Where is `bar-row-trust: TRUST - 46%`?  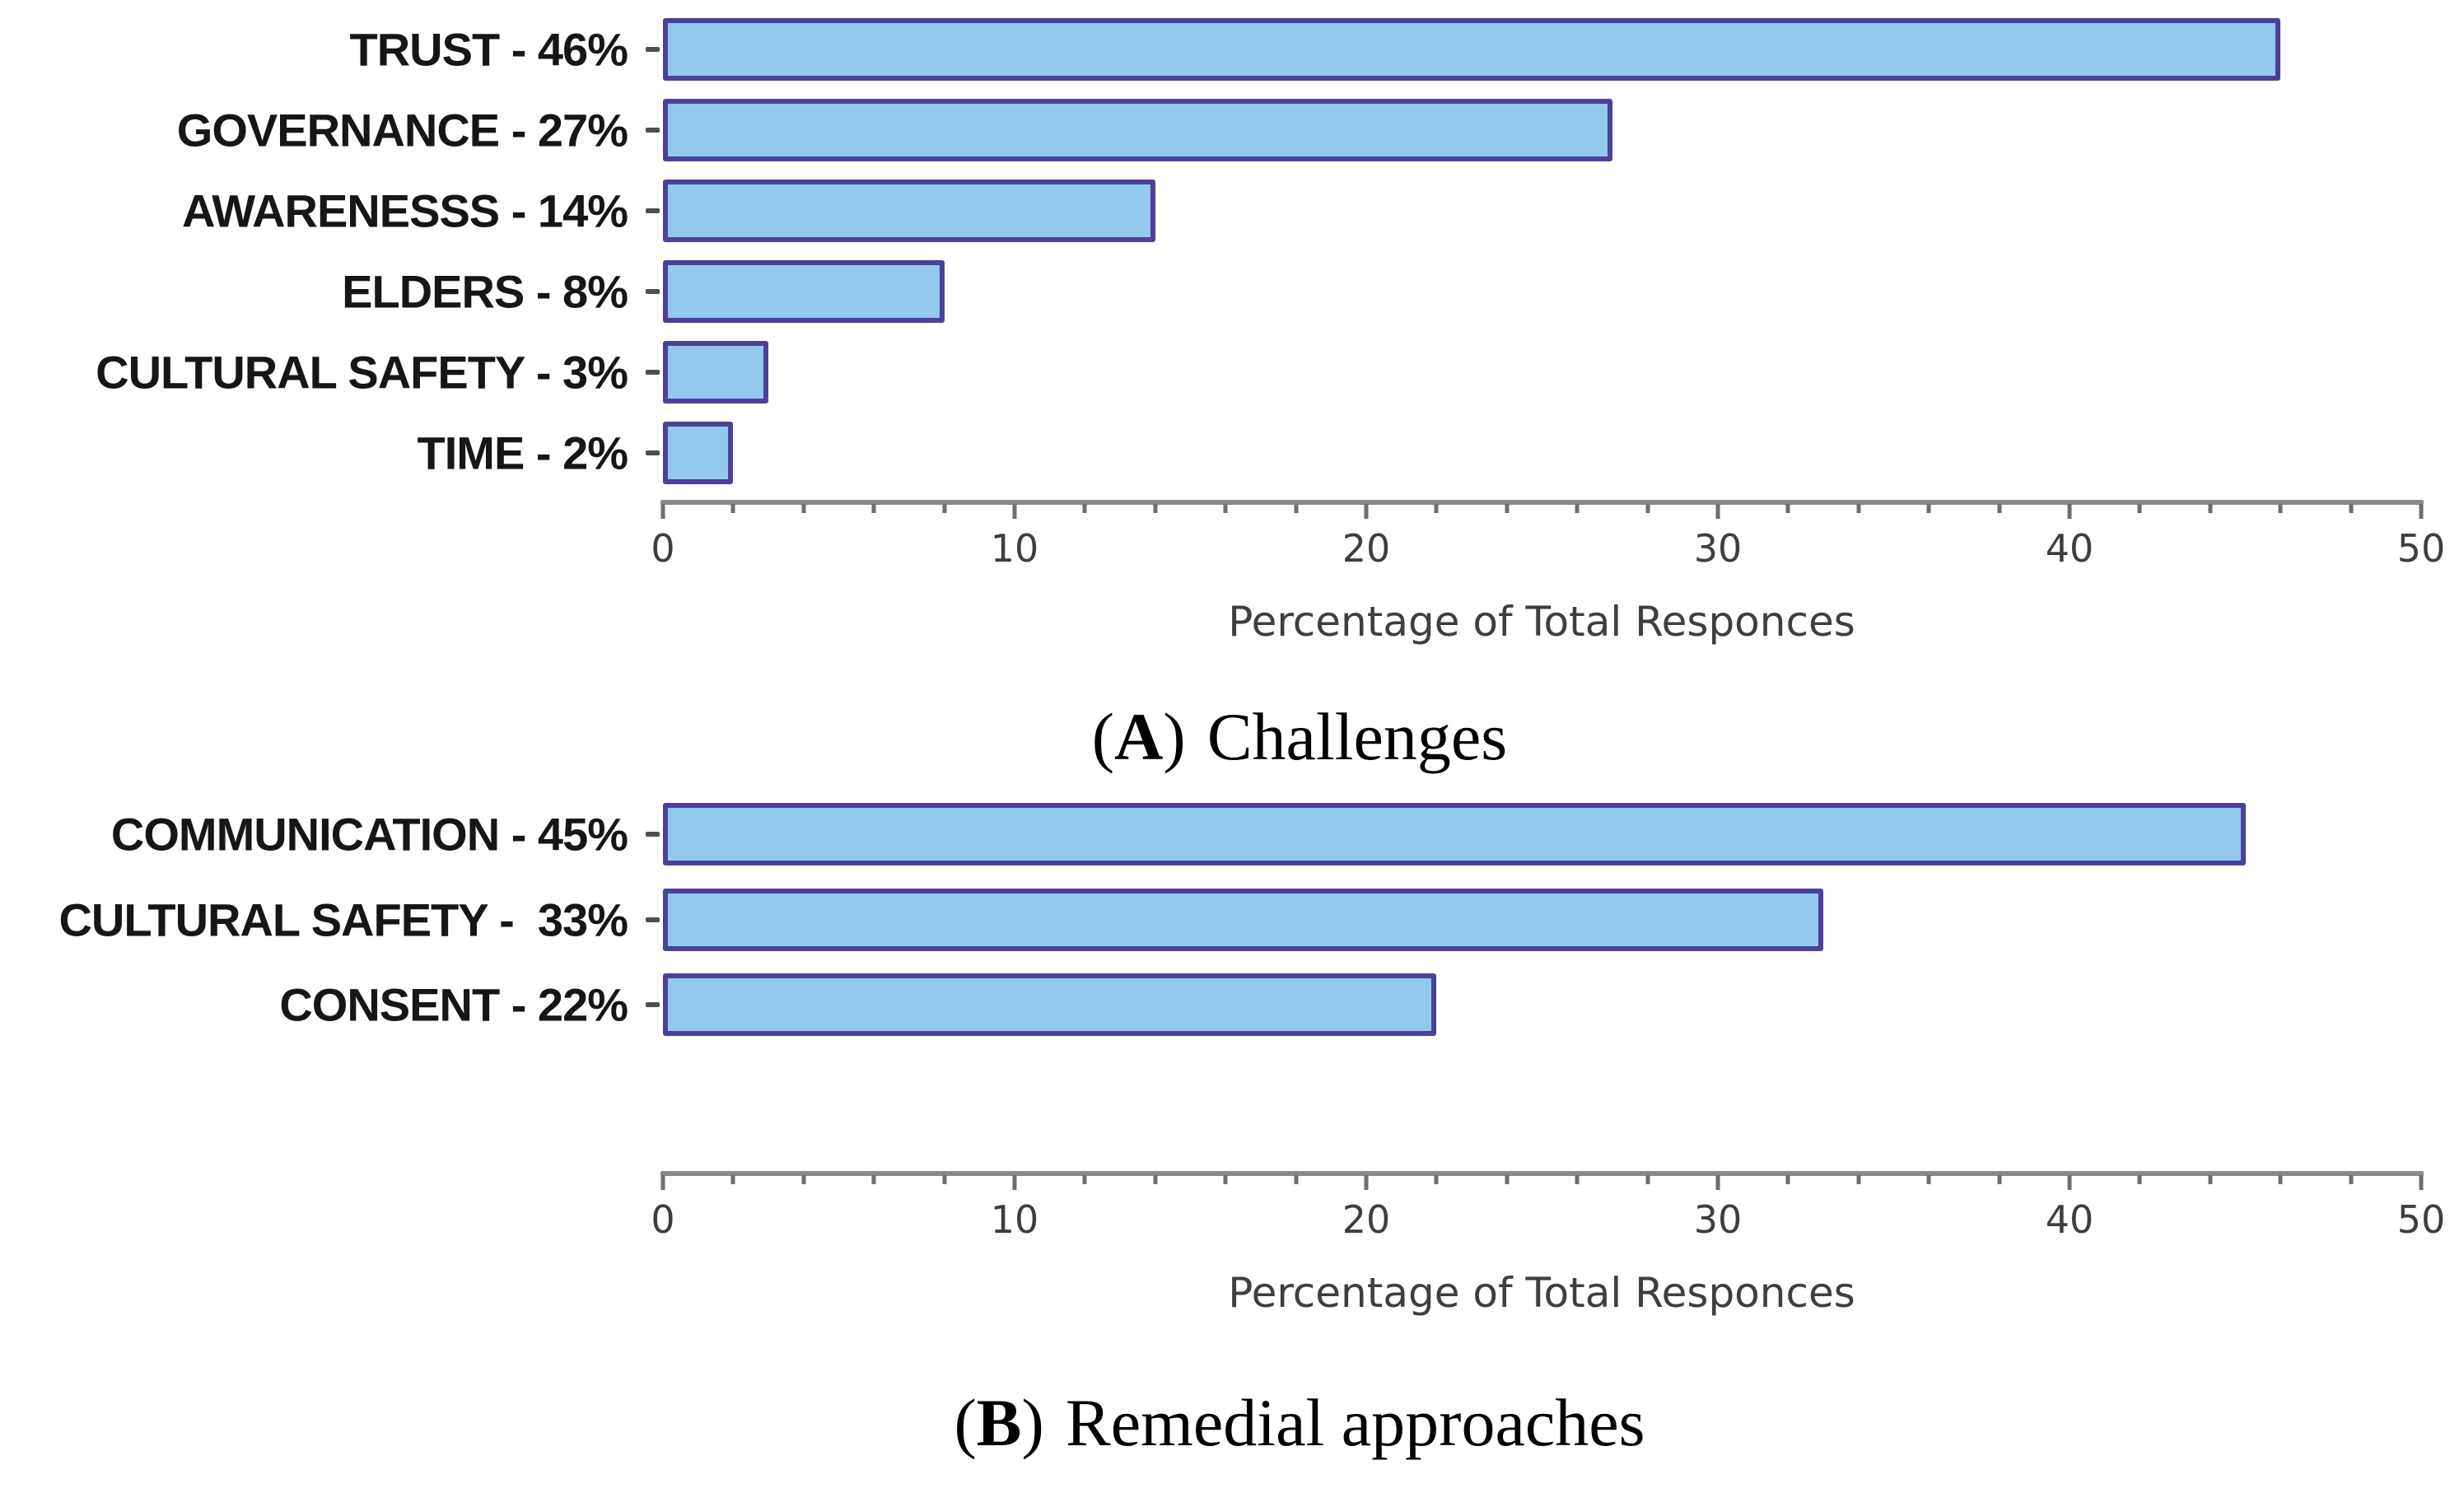 bar-row-trust: TRUST - 46% is located at coordinates (1232, 49).